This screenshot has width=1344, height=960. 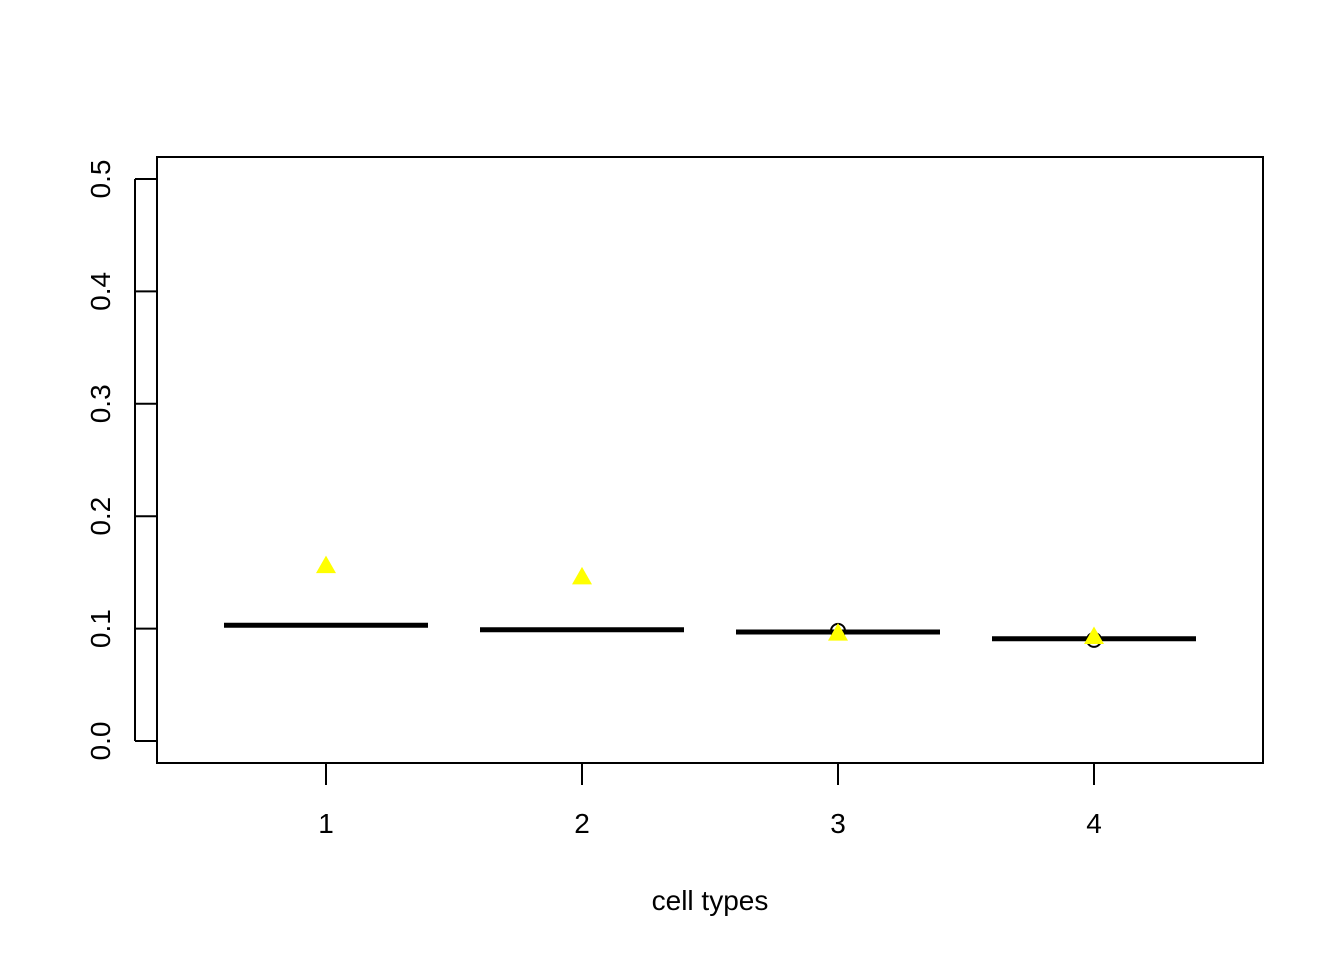 What do you see at coordinates (710, 801) in the screenshot?
I see `x-axis: 1 2 3 4` at bounding box center [710, 801].